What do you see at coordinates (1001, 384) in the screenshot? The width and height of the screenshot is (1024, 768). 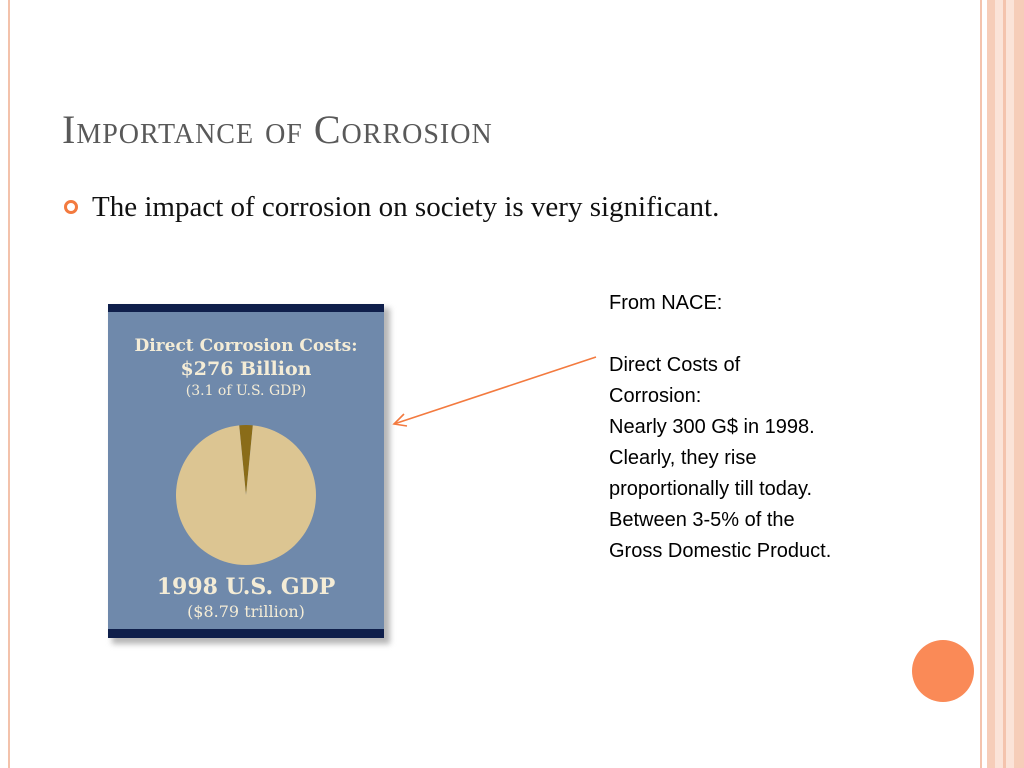 I see `slide-right-decorative-band` at bounding box center [1001, 384].